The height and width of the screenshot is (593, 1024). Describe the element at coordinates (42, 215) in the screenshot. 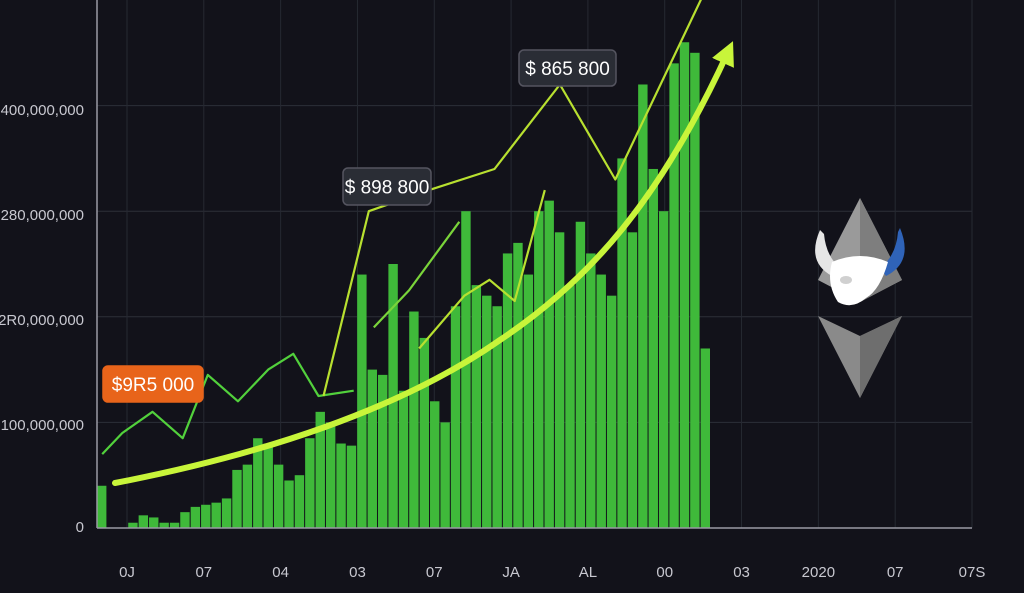

I see `y-tick-label: 280,000,000` at that location.